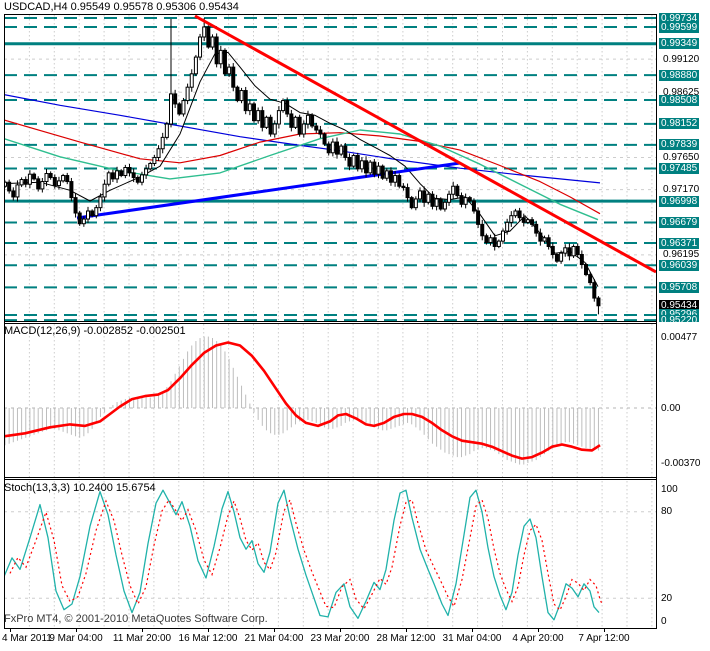 The image size is (710, 651). What do you see at coordinates (80, 488) in the screenshot?
I see `stoch-indicator-label: Stoch(13,3,3) 10.2400 15.6754` at bounding box center [80, 488].